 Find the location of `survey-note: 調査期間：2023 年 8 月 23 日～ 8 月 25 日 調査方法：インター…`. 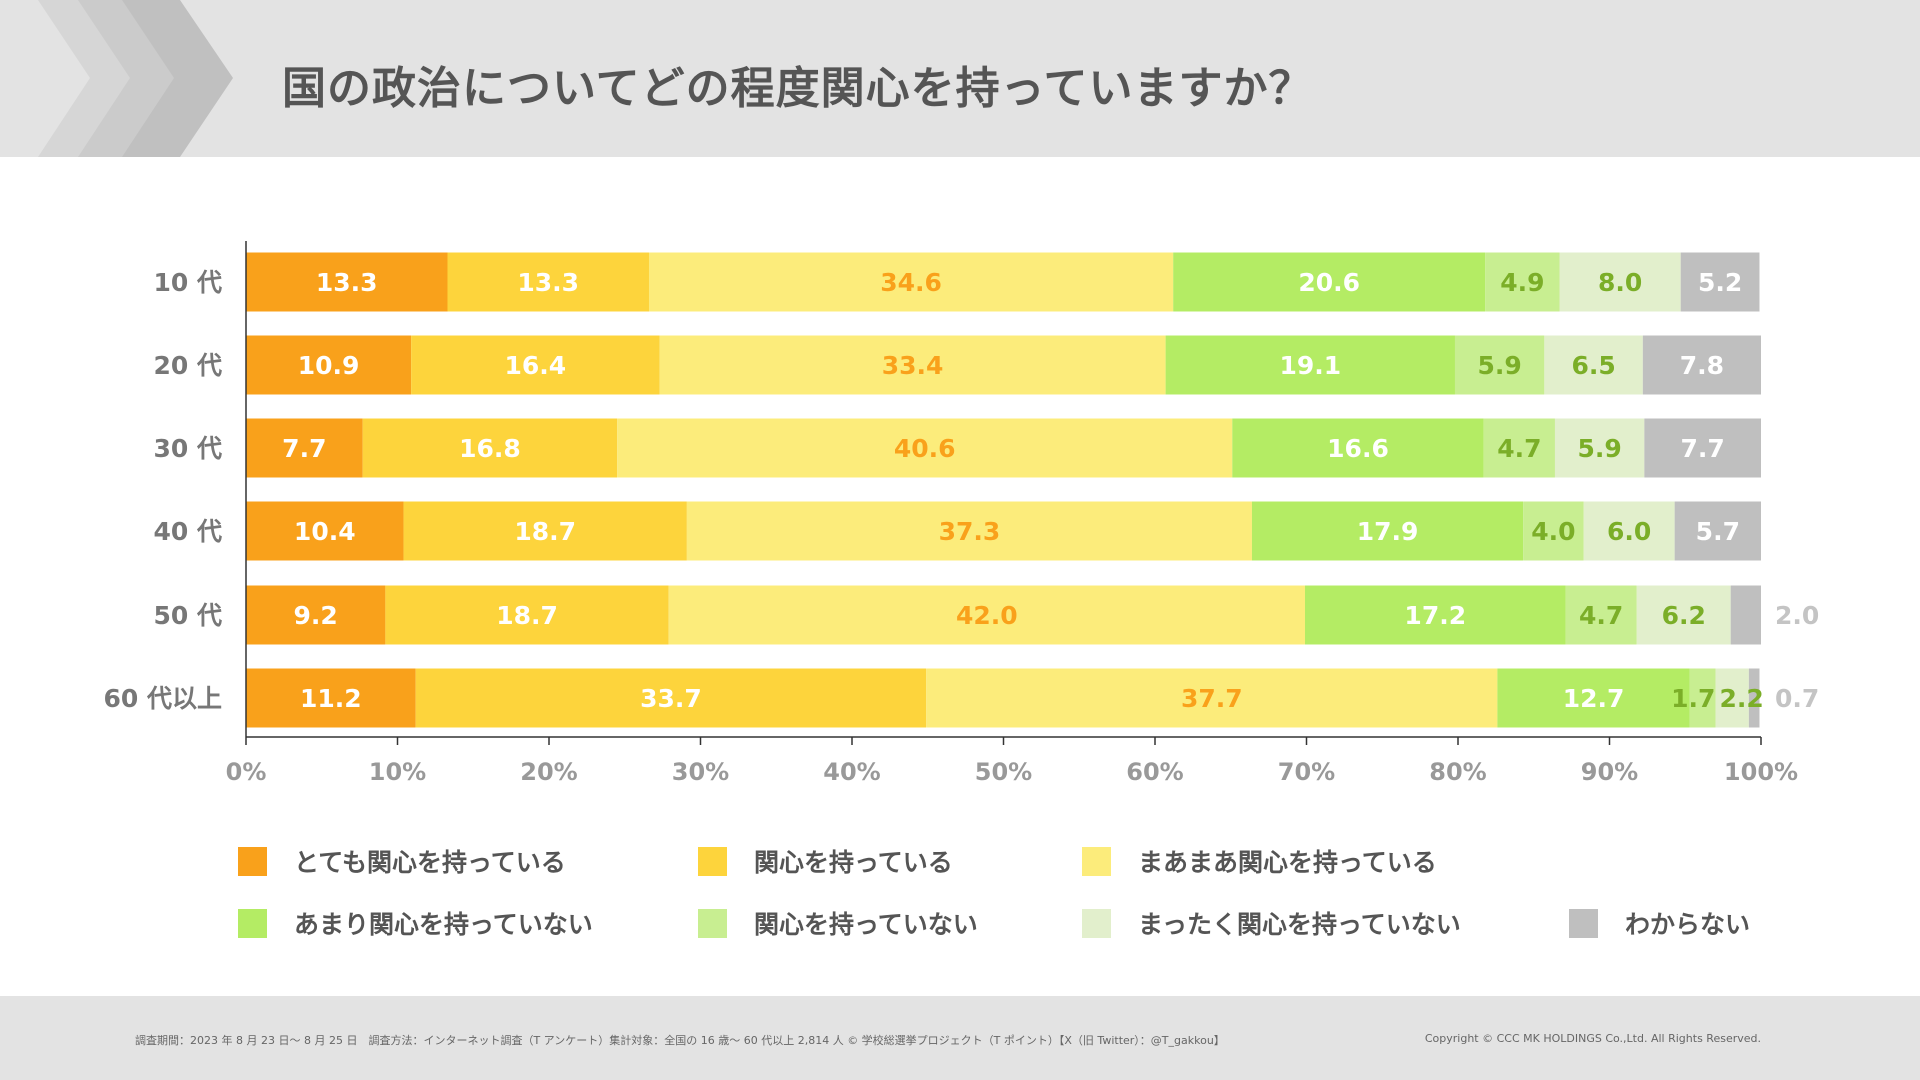

survey-note: 調査期間：2023 年 8 月 23 日～ 8 月 25 日 調査方法：インター… is located at coordinates (680, 1040).